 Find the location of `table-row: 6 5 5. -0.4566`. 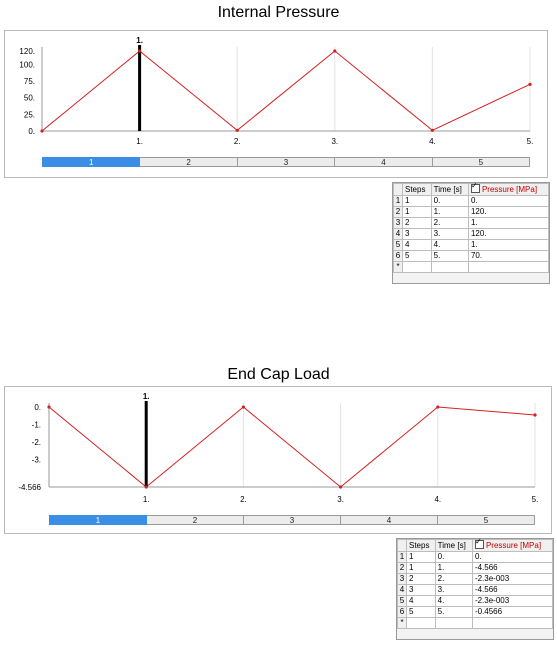

table-row: 6 5 5. -0.4566 is located at coordinates (475, 612).